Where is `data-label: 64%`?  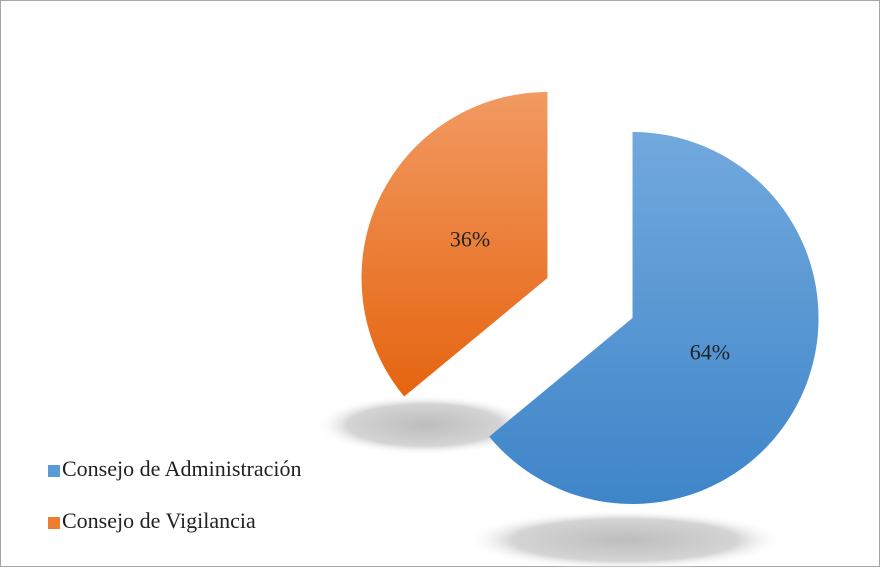
data-label: 64% is located at coordinates (710, 351).